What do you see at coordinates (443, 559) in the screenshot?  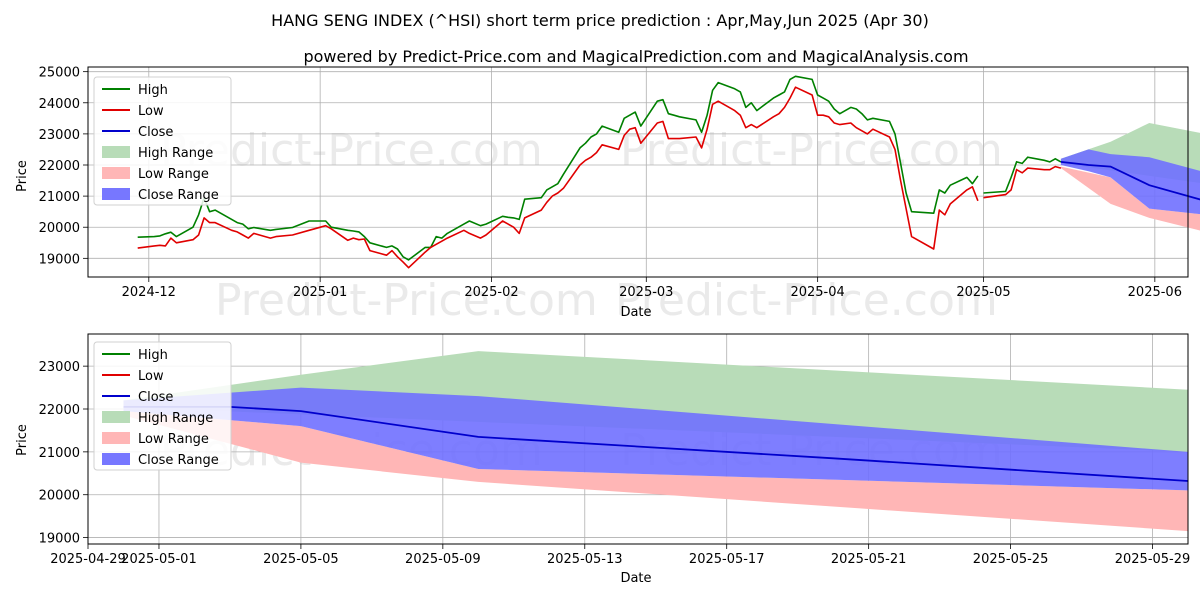 I see `x-tick-label: 2025-05-09` at bounding box center [443, 559].